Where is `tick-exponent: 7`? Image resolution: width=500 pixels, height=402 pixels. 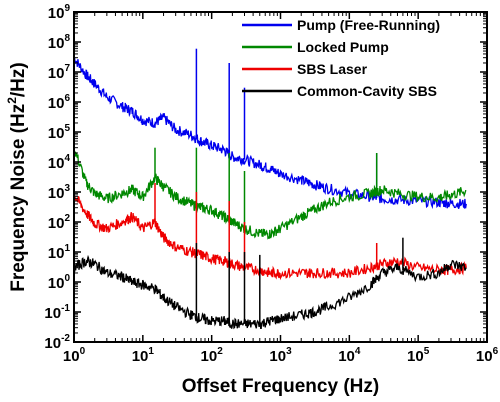
tick-exponent: 7 is located at coordinates (67, 68).